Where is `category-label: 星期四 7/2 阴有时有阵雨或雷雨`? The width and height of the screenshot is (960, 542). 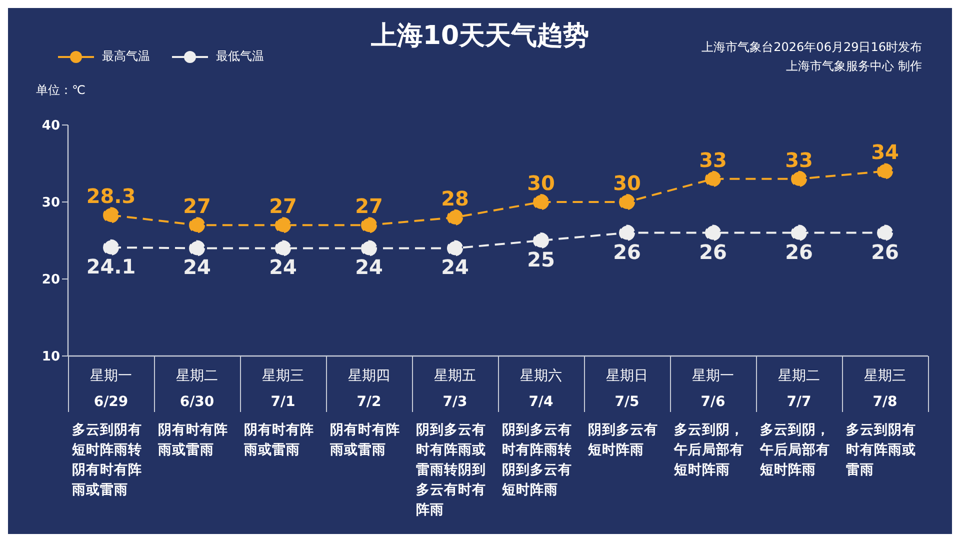
category-label: 星期四 7/2 阴有时有阵雨或雷雨 is located at coordinates (365, 413).